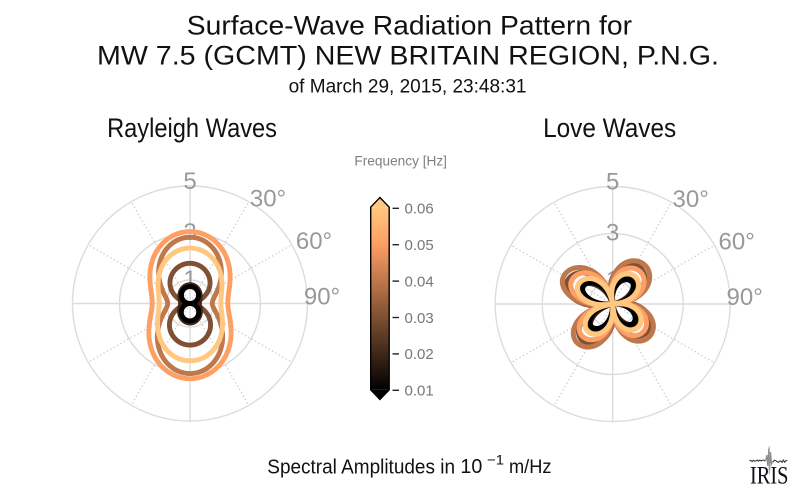 The image size is (800, 496). What do you see at coordinates (419, 209) in the screenshot?
I see `svg-text: 0.06` at bounding box center [419, 209].